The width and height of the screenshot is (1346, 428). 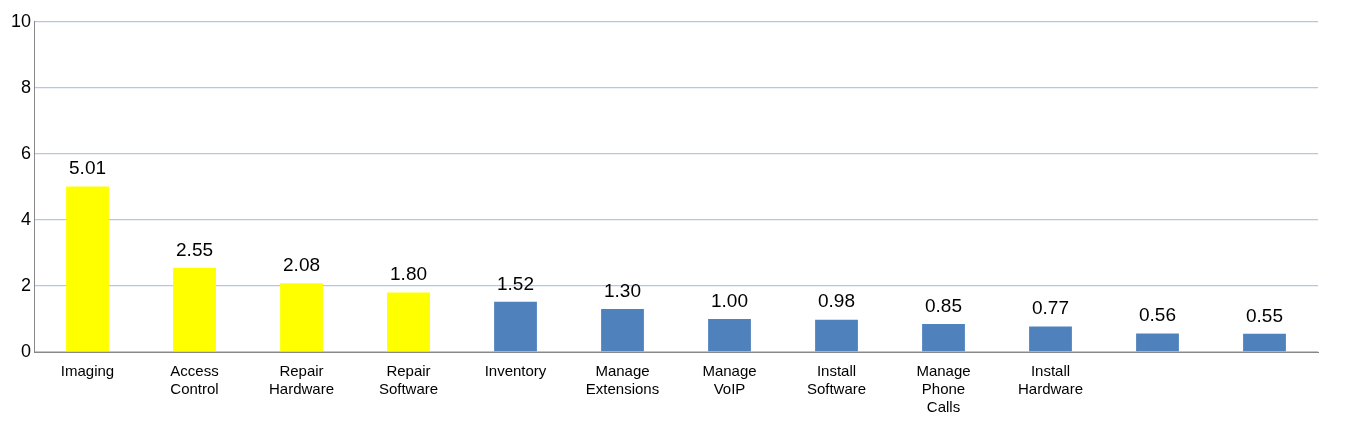 What do you see at coordinates (194, 380) in the screenshot?
I see `x-tick-label: Access Control` at bounding box center [194, 380].